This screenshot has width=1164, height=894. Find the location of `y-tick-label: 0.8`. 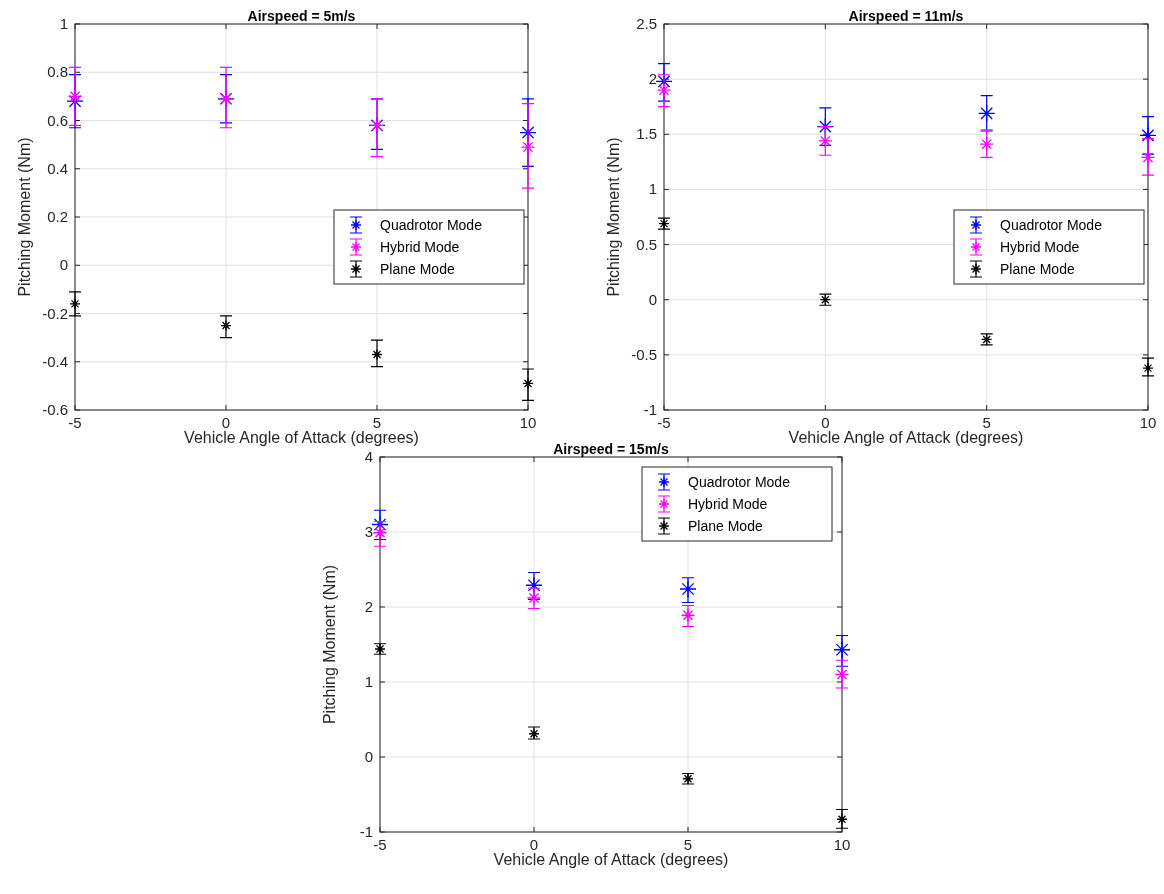

y-tick-label: 0.8 is located at coordinates (57, 72).